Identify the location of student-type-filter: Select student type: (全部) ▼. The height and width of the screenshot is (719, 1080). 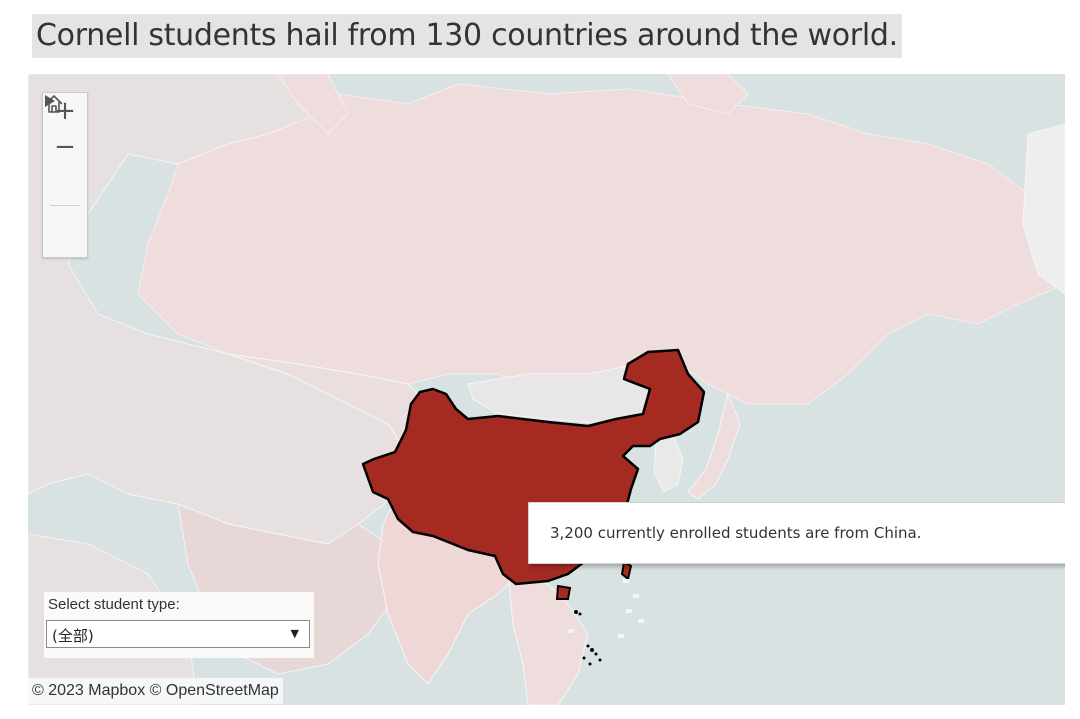
(179, 625).